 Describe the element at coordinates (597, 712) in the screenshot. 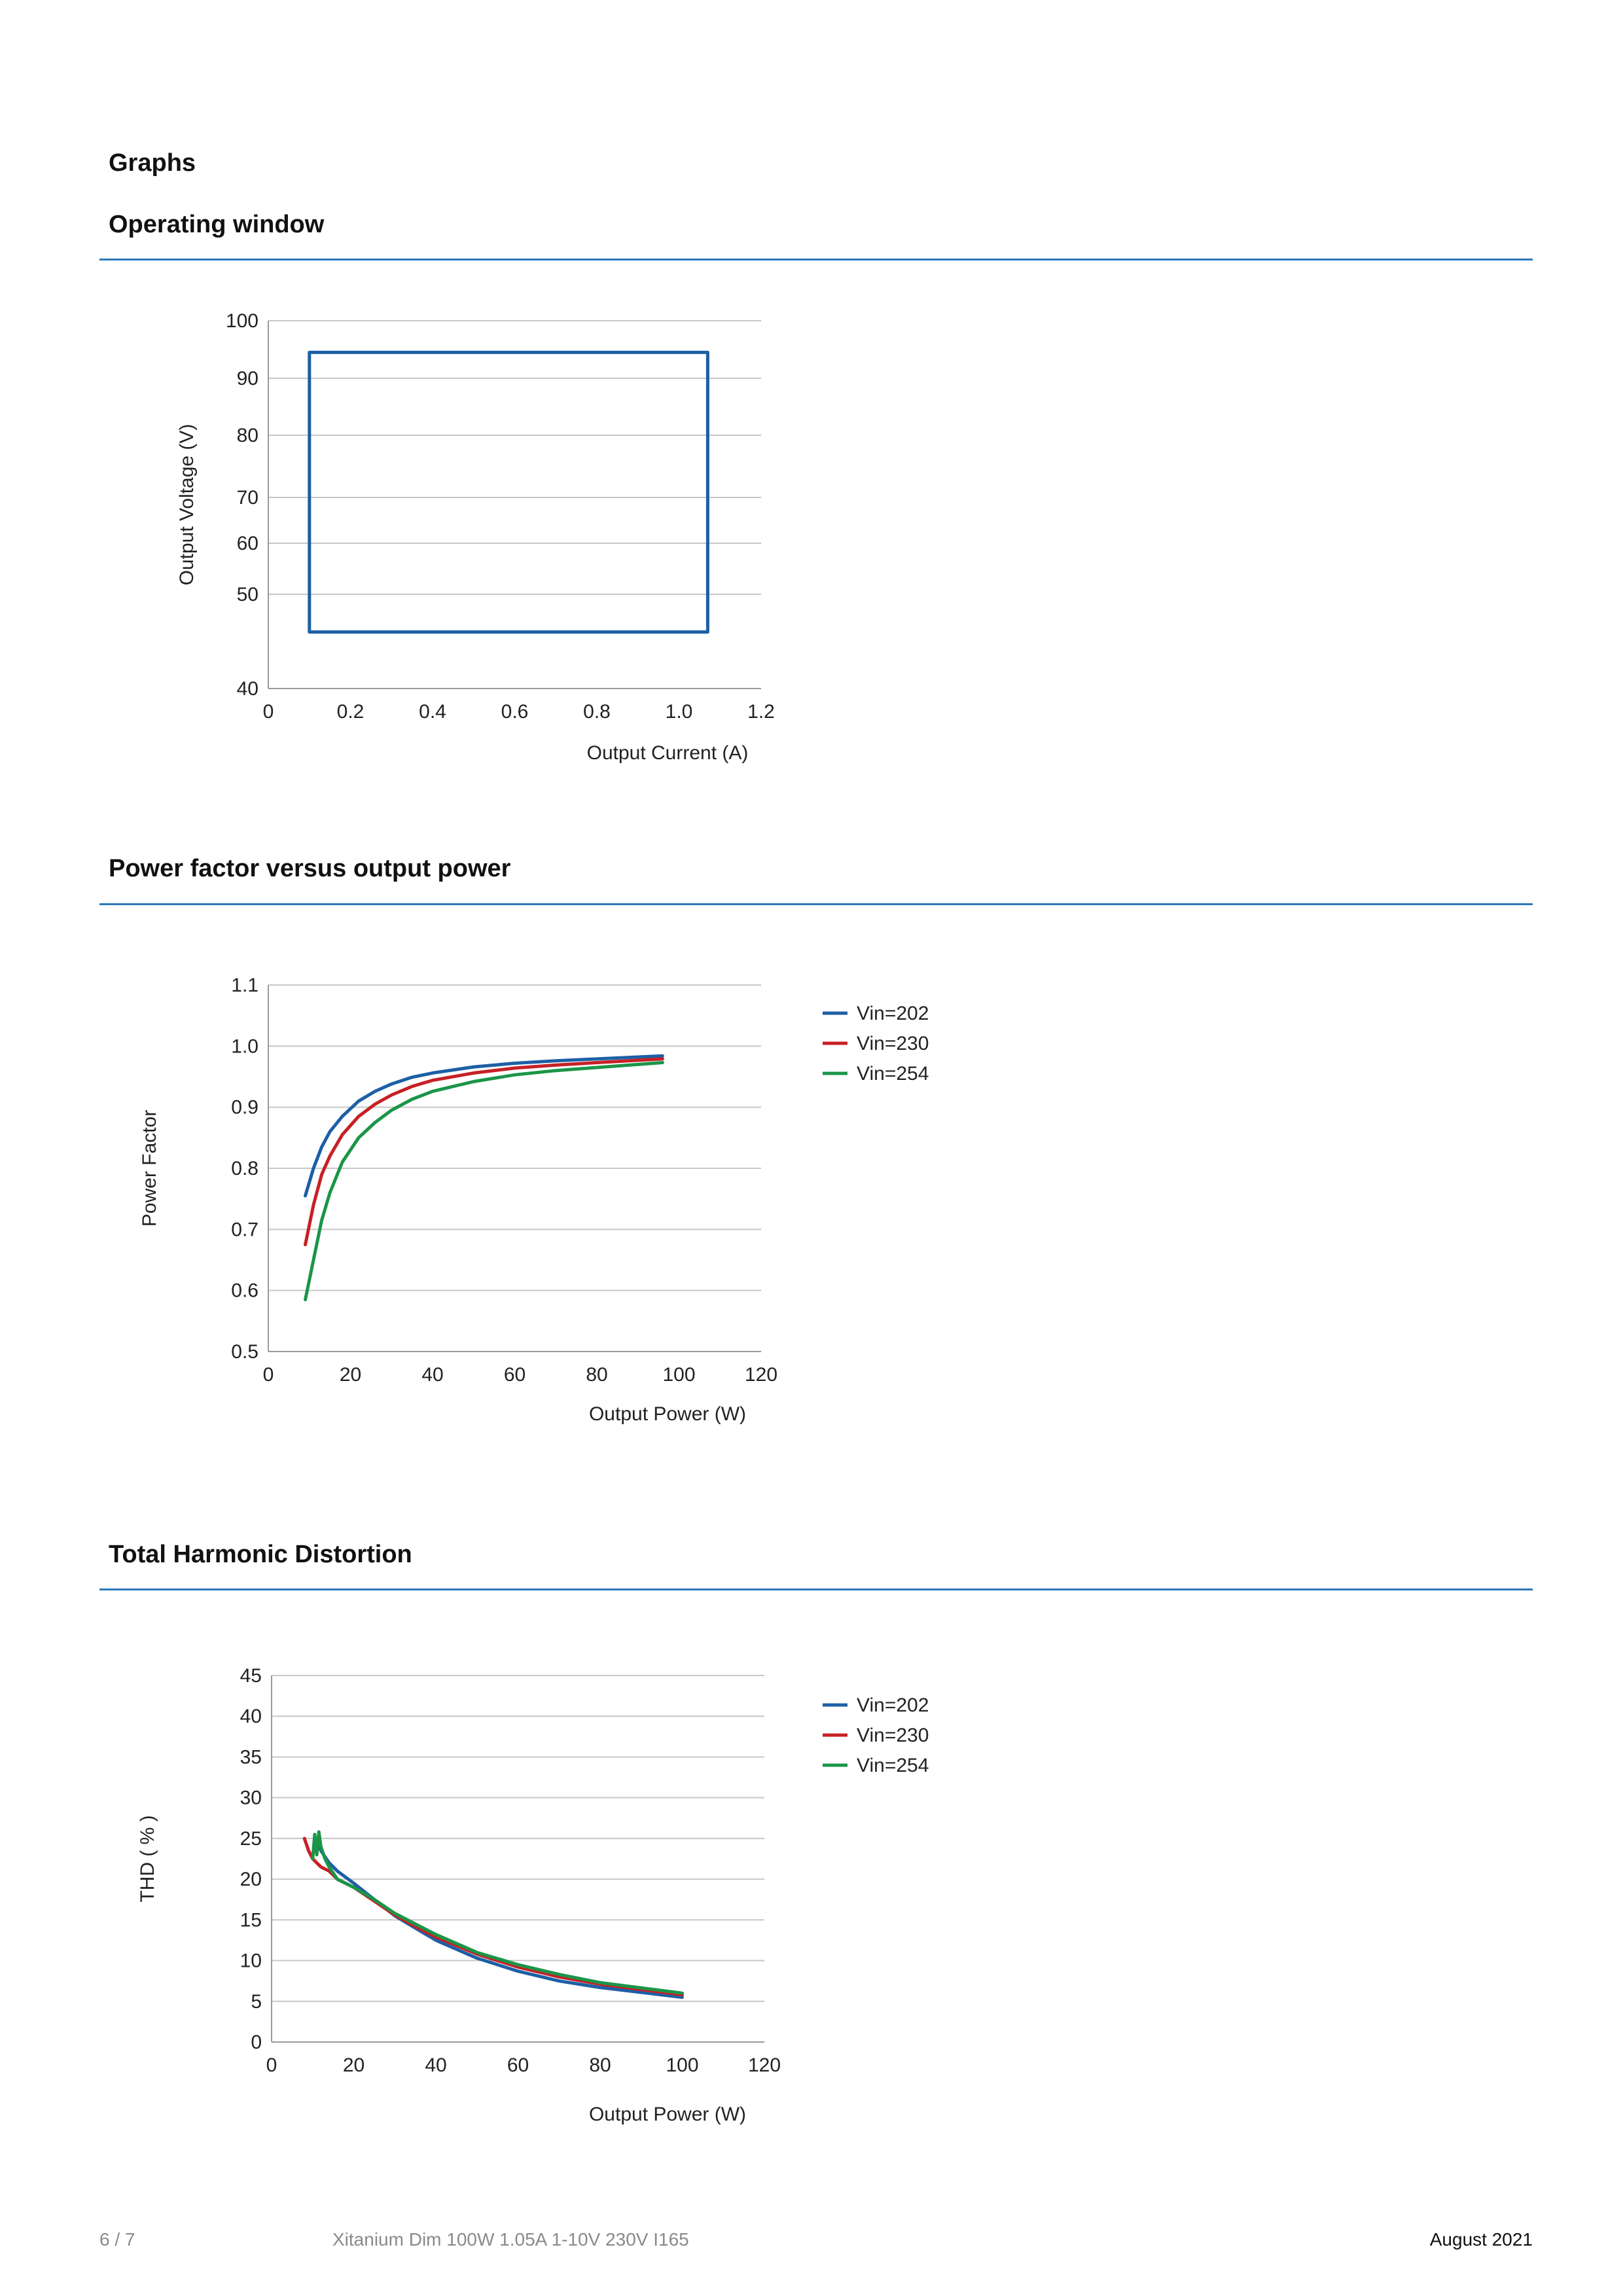

I see `x-tick-label: 0.8` at that location.